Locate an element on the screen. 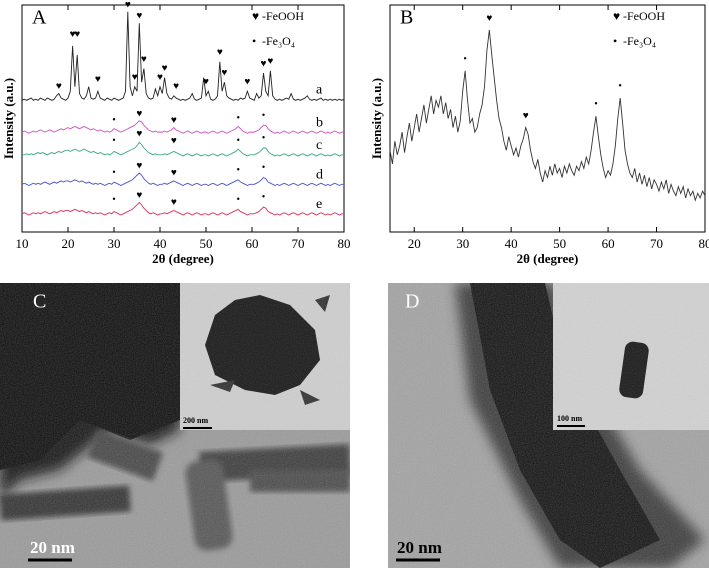  x-tick-label: 10 is located at coordinates (22, 243).